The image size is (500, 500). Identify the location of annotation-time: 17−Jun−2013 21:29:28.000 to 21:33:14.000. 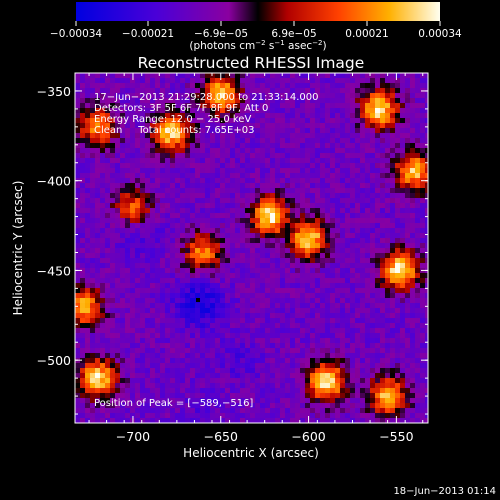
(206, 97).